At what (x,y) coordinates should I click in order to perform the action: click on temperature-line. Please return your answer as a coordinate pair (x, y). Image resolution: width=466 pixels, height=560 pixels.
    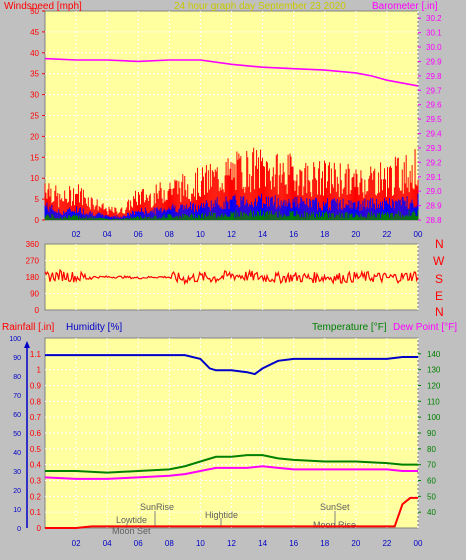
    Looking at the image, I should click on (231, 464).